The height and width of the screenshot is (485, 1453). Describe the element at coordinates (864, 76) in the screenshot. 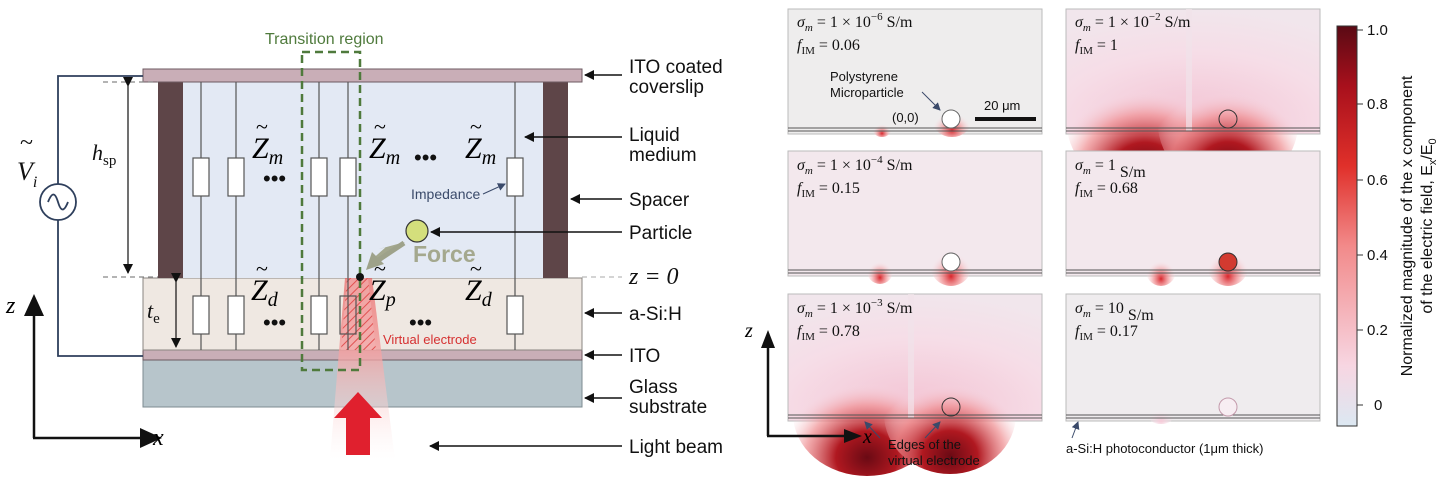

I see `polystyrene-label: Polystyrene` at that location.